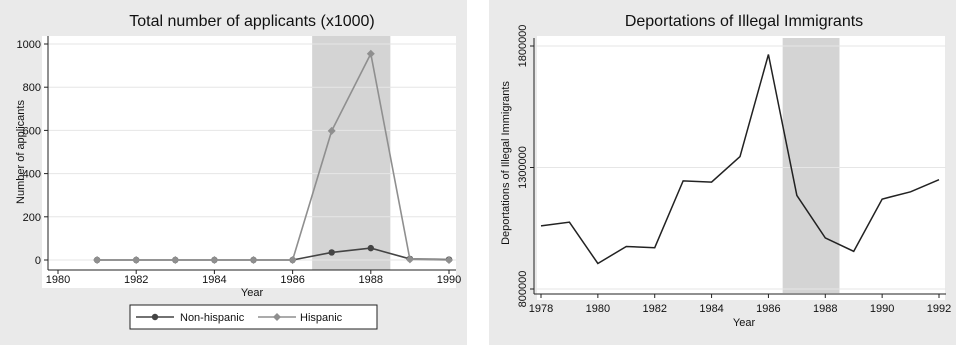 This screenshot has height=345, width=956. I want to click on y-axis-label: Deportations of Illegal Immigrants, so click(506, 163).